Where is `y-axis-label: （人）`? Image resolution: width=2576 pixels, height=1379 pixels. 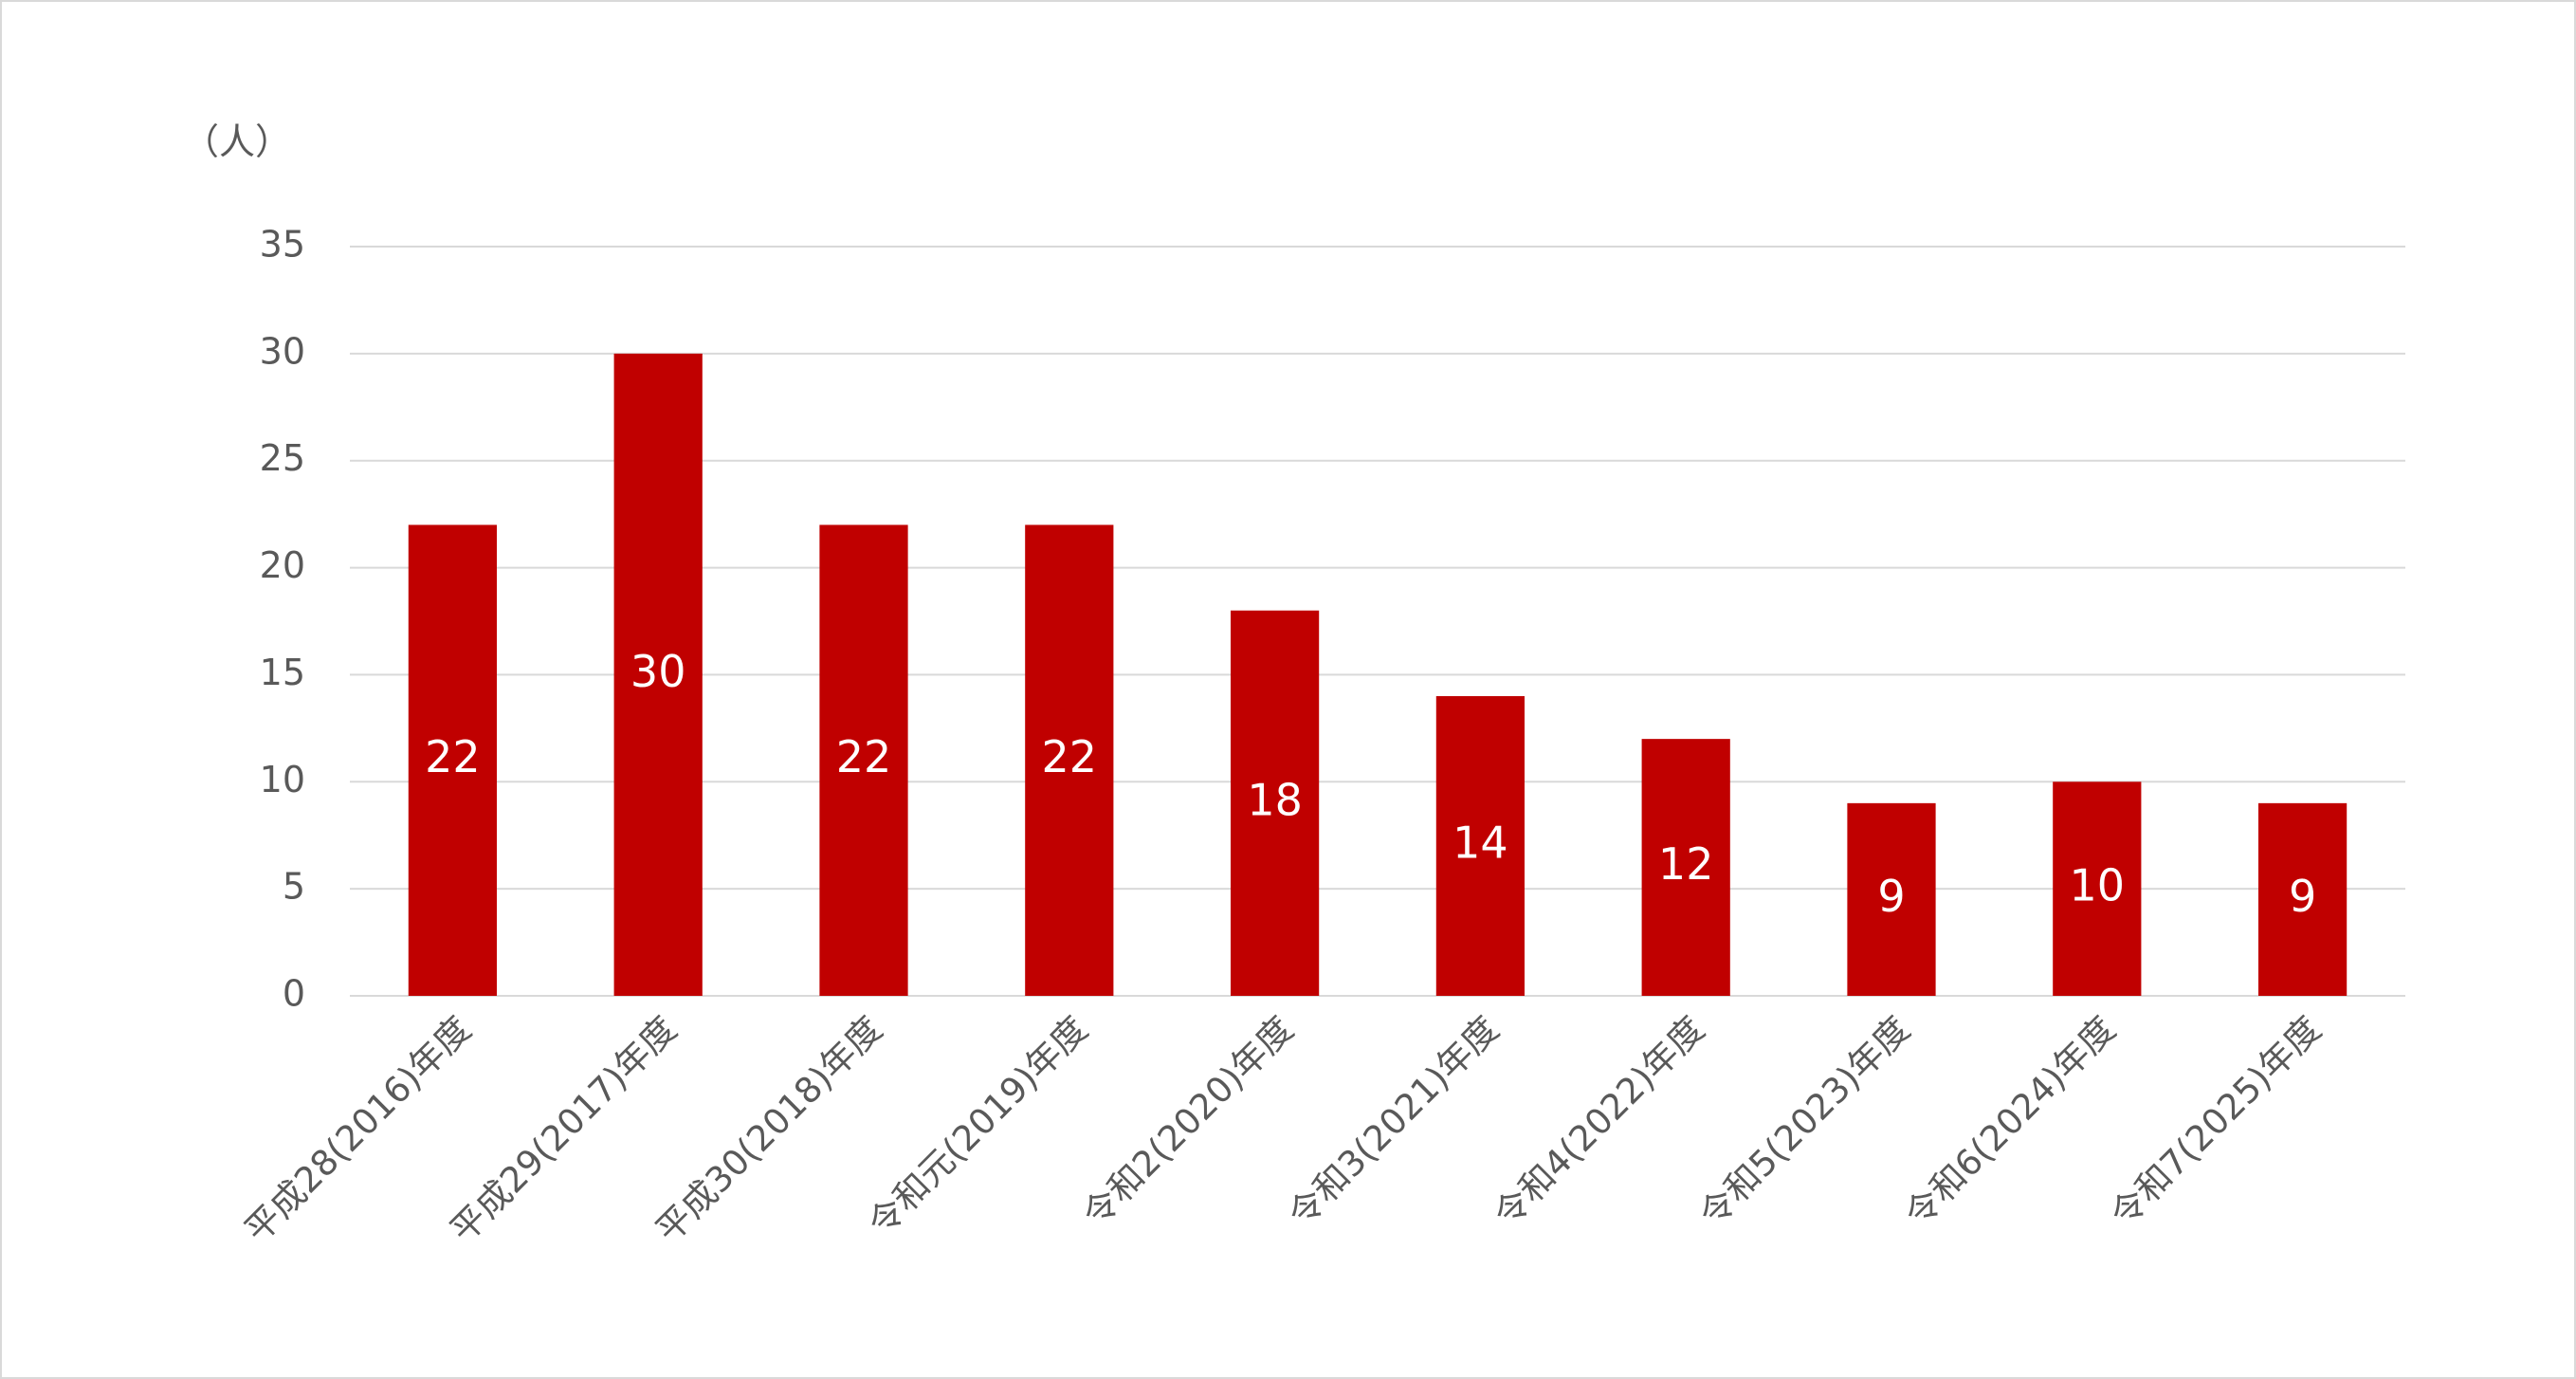 y-axis-label: （人） is located at coordinates (237, 142).